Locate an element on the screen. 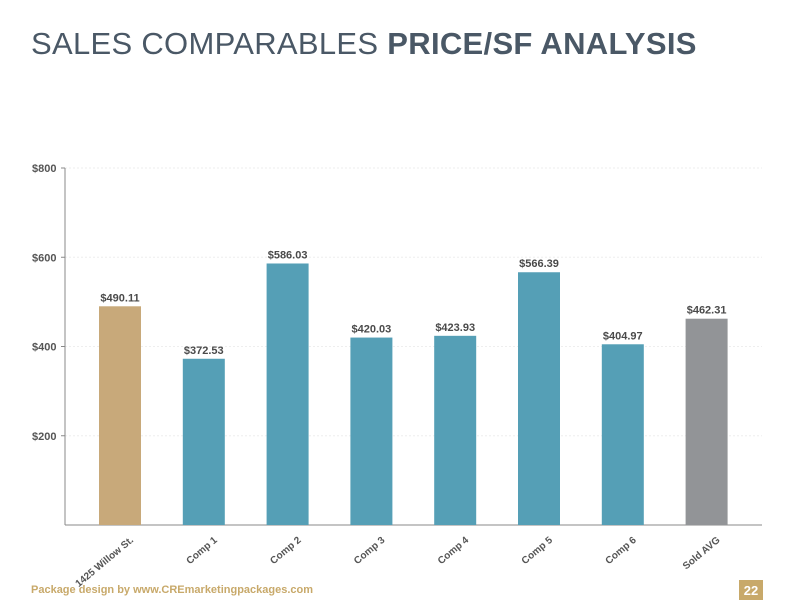 This screenshot has height=612, width=792. x-tick-label: Sold AVG is located at coordinates (702, 553).